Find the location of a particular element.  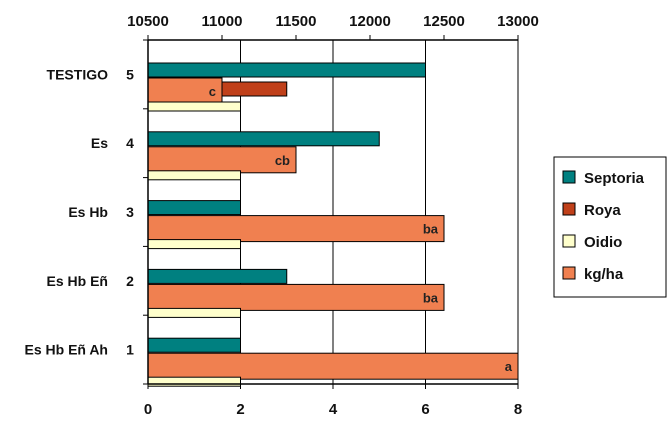

bar-data-label: c is located at coordinates (212, 91).